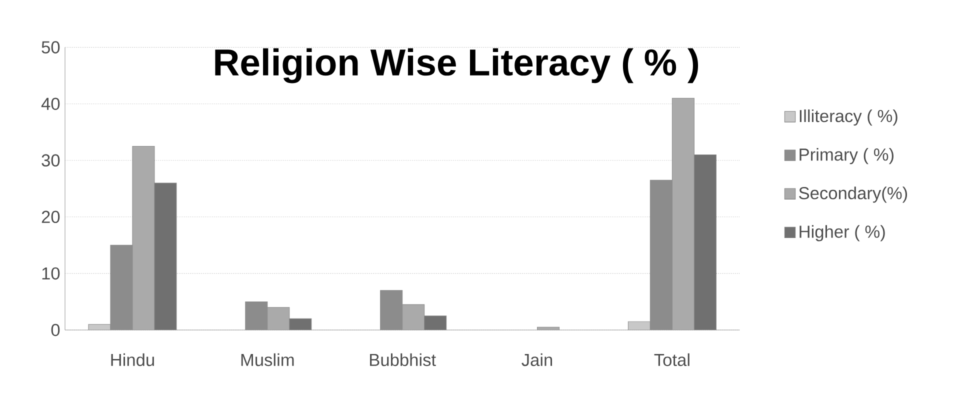  Describe the element at coordinates (672, 359) in the screenshot. I see `x-tick-label: Total` at that location.